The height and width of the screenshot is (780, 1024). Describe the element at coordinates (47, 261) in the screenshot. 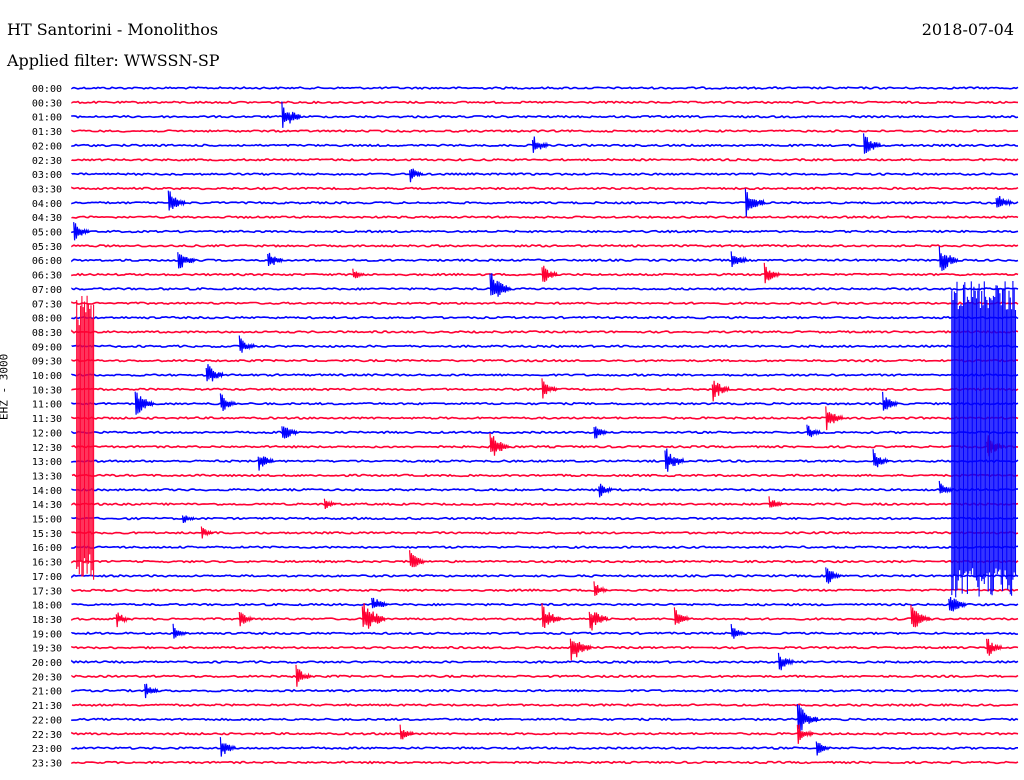

I see `row-time-label: 06:00` at that location.